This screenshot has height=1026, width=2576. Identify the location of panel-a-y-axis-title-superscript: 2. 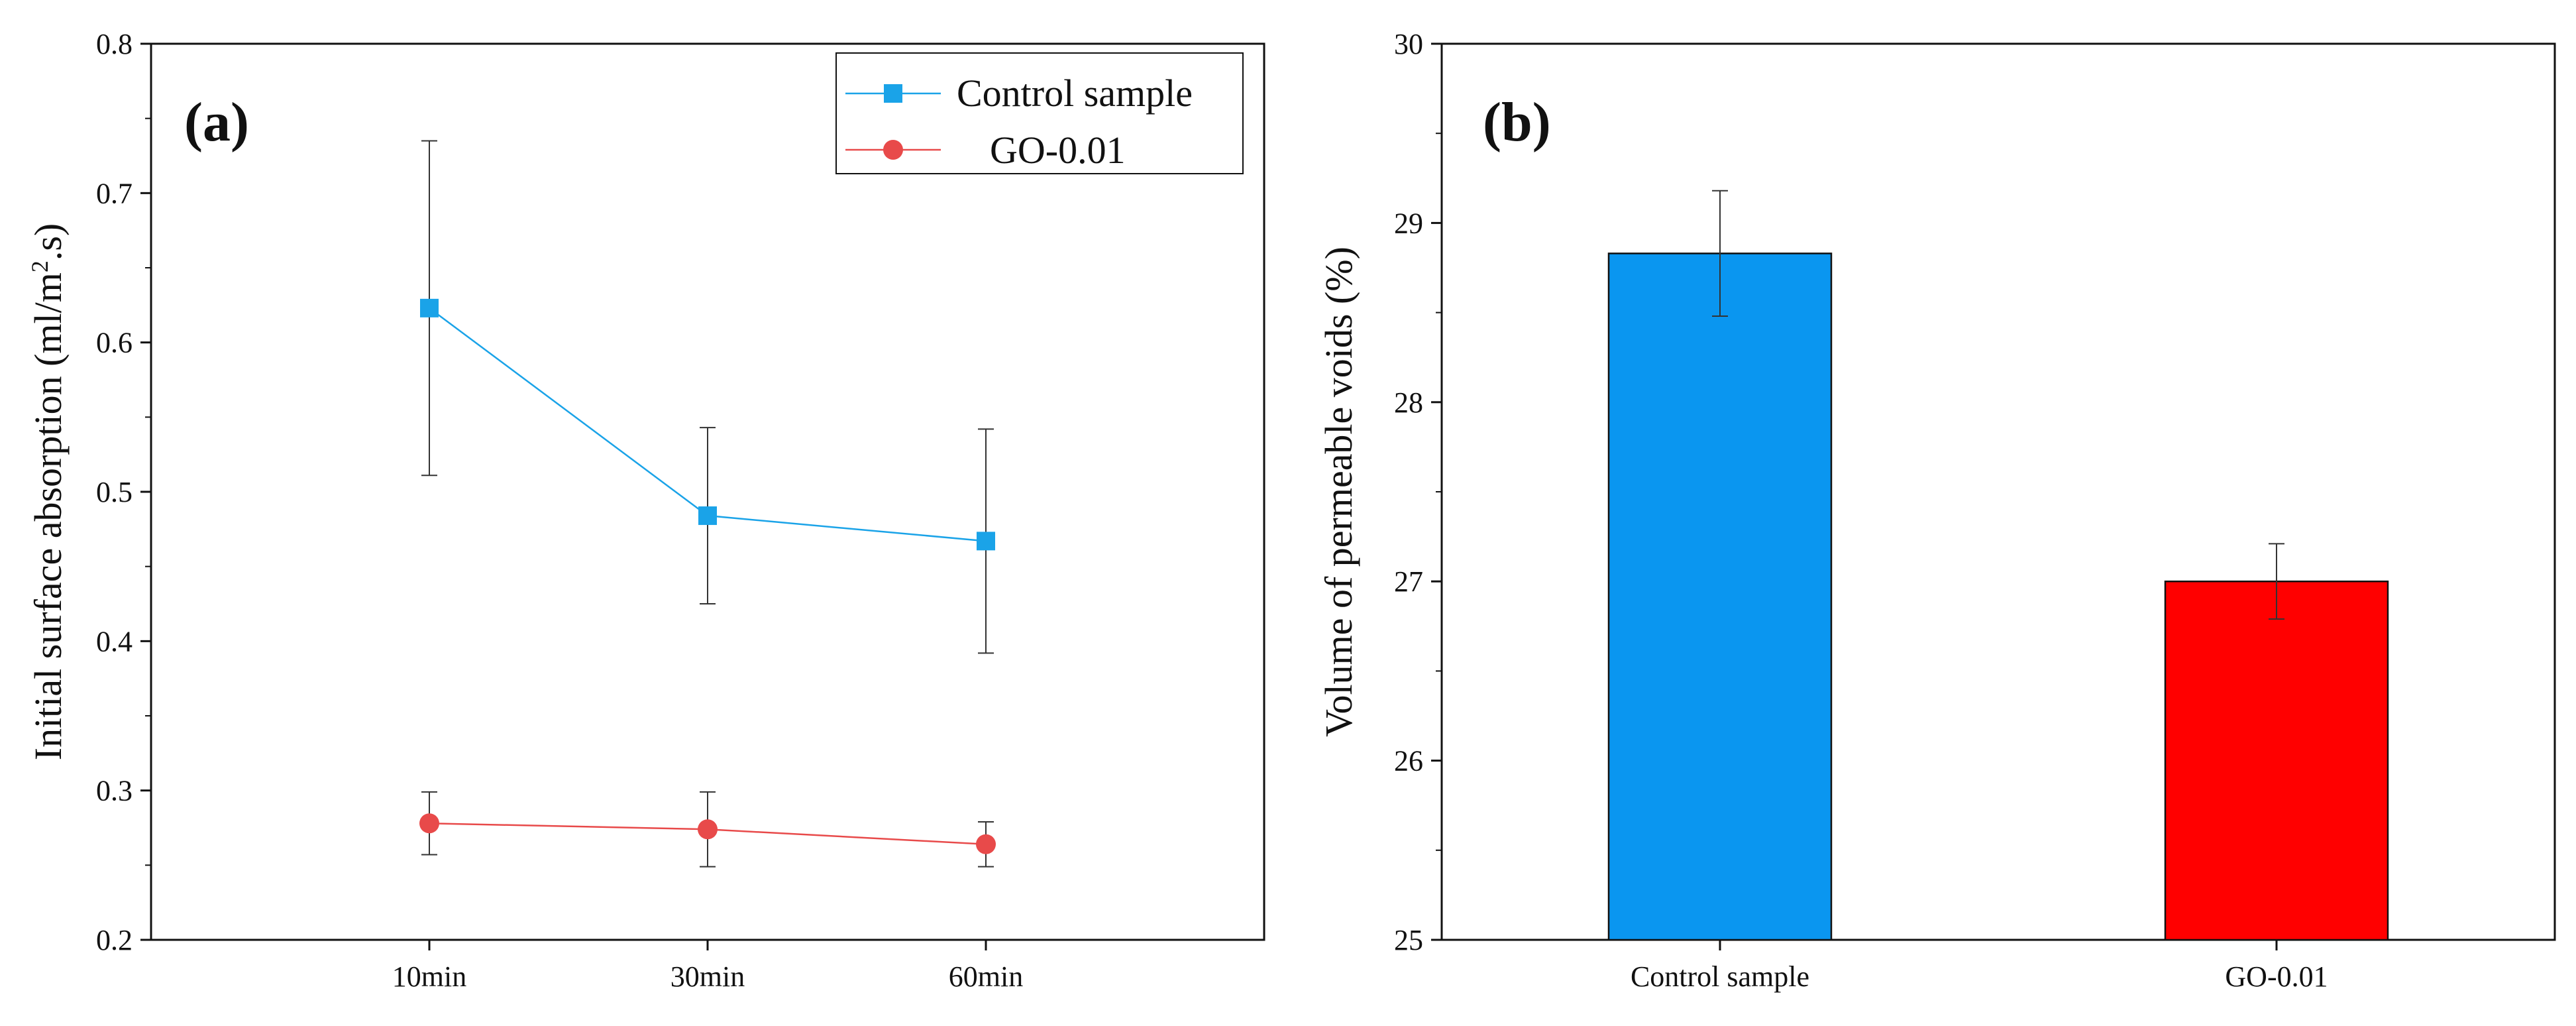
(40, 266).